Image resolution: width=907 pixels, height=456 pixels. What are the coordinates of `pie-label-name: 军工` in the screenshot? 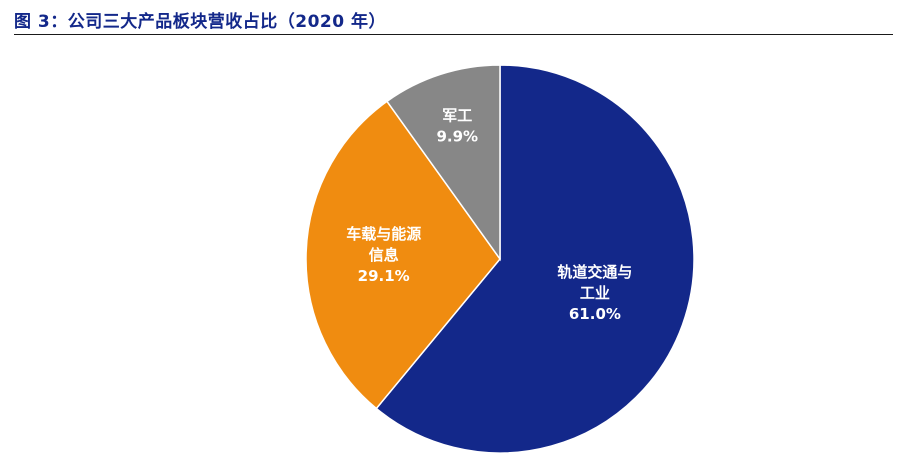 It's located at (457, 116).